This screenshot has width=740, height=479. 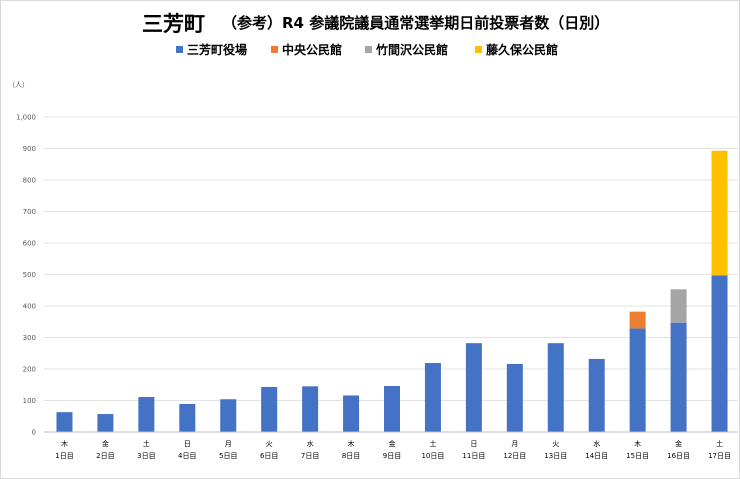 I want to click on y-tick-label: 500, so click(x=29, y=275).